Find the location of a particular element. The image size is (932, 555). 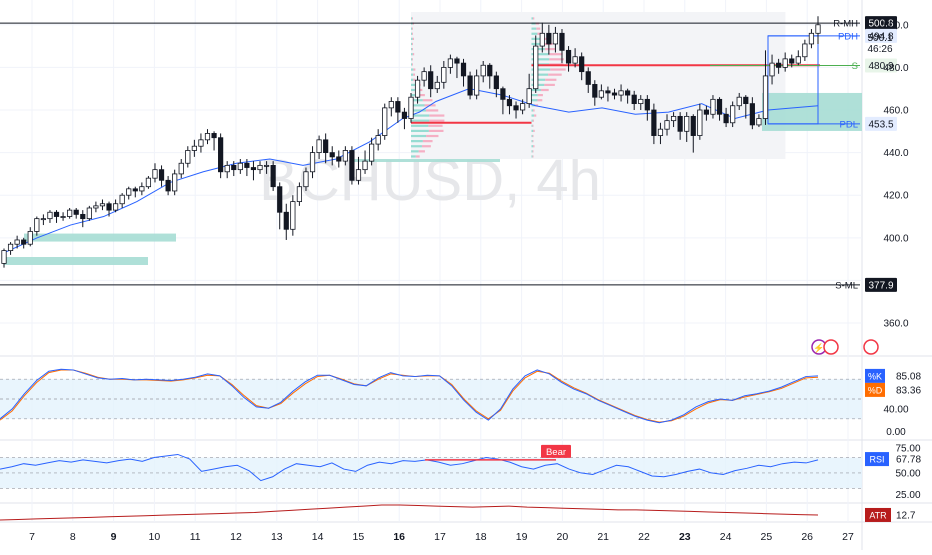

time-tick: 11 is located at coordinates (195, 537).